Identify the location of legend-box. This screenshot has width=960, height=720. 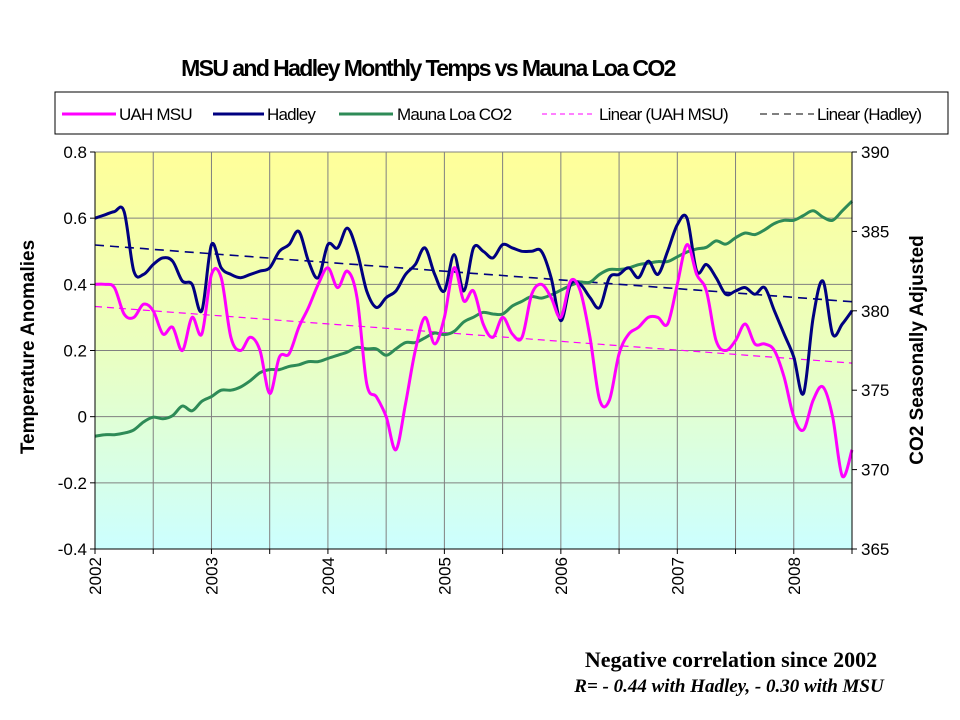
(501, 113).